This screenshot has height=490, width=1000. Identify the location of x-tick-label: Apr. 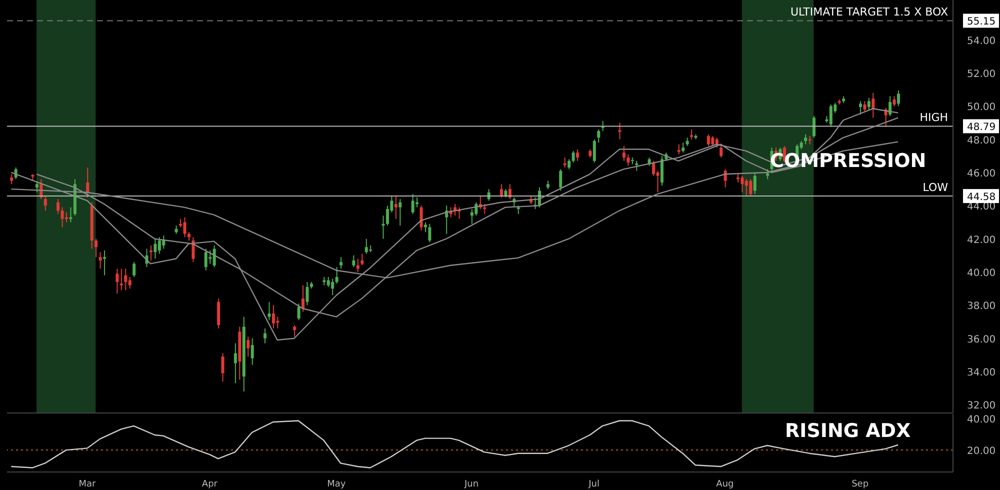
(210, 484).